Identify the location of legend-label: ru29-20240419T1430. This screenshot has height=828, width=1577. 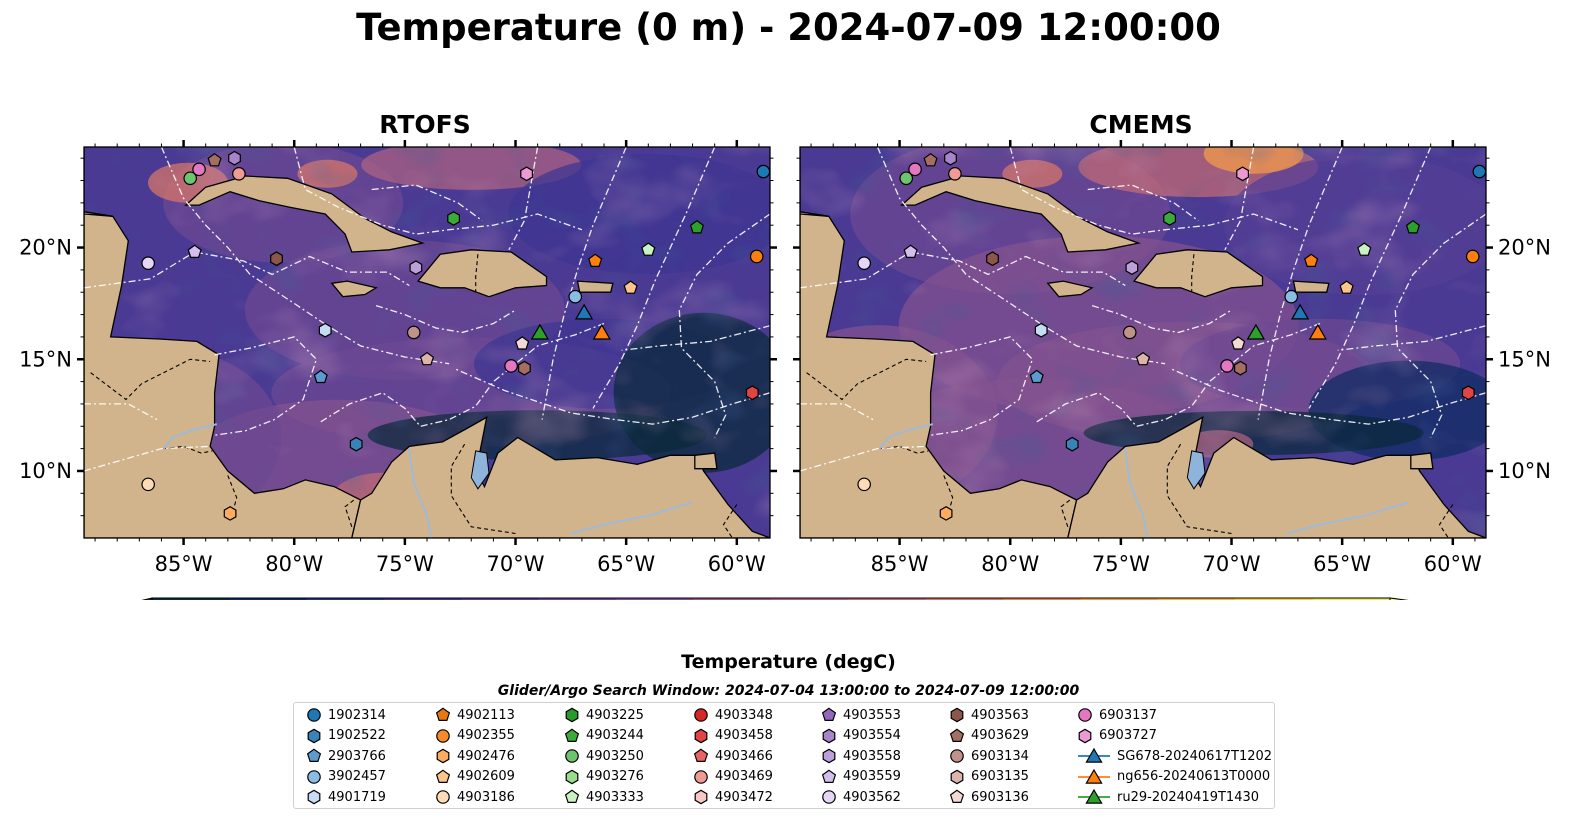
(1188, 797).